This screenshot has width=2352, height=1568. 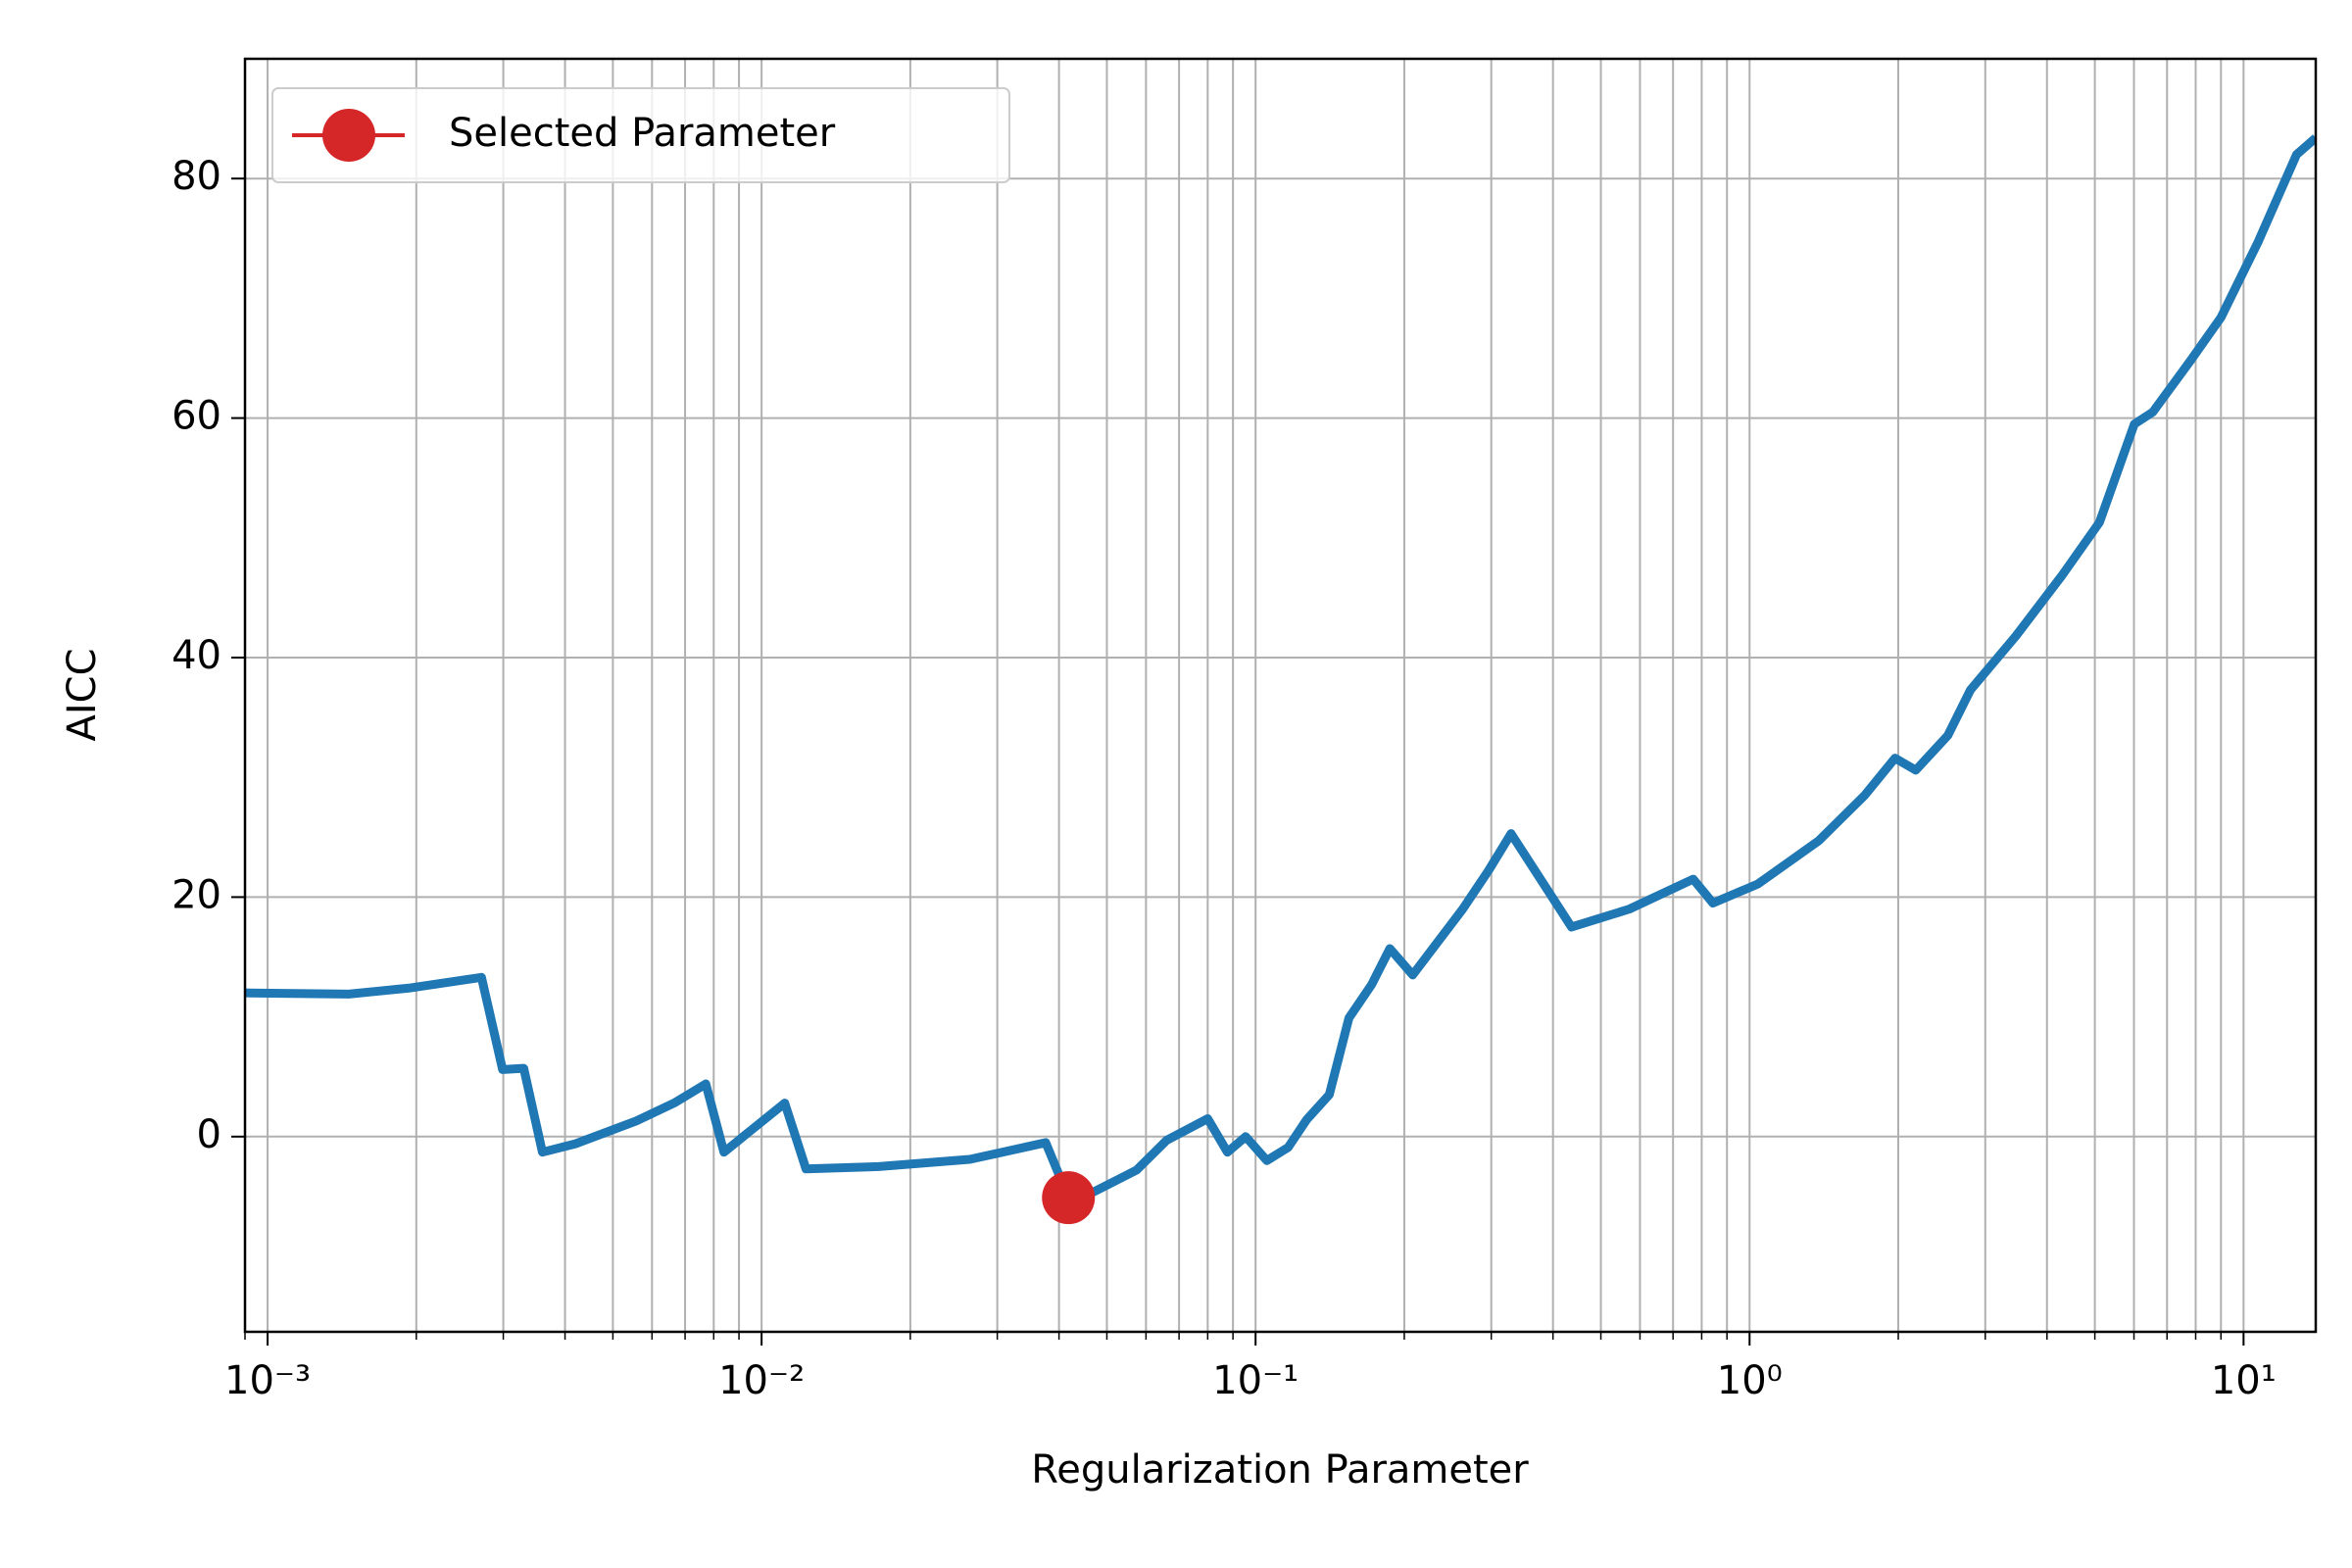 I want to click on y-tick-label: 0, so click(x=209, y=1134).